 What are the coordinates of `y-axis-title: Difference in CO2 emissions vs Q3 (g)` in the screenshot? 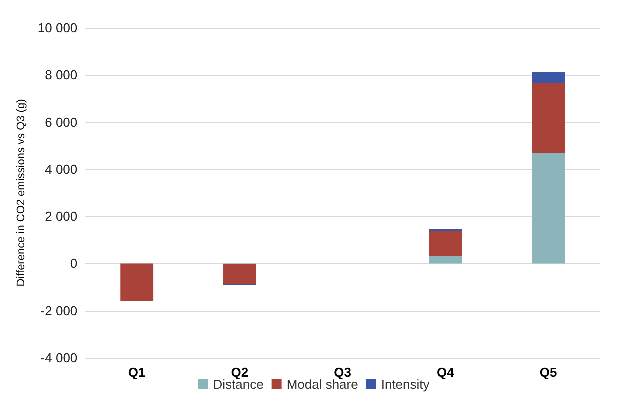 It's located at (22, 193).